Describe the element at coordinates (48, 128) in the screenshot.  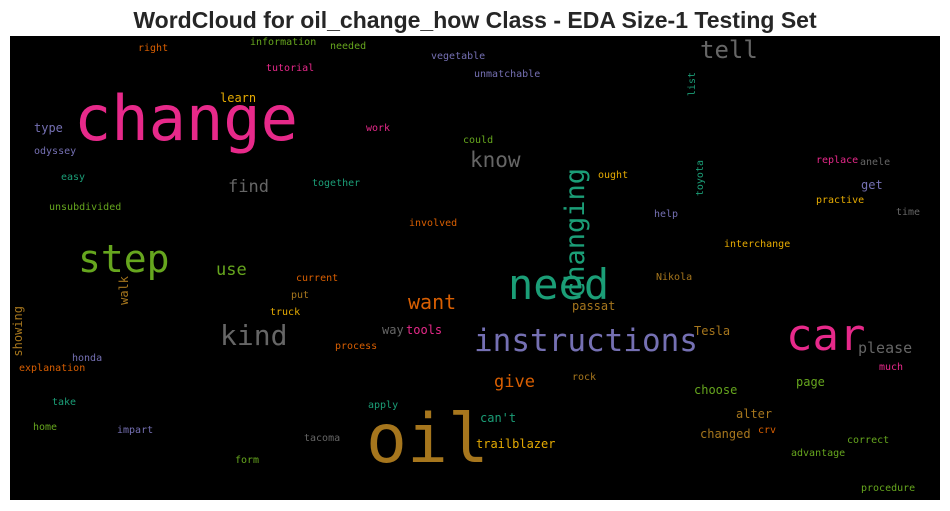
I see `word-type: type` at that location.